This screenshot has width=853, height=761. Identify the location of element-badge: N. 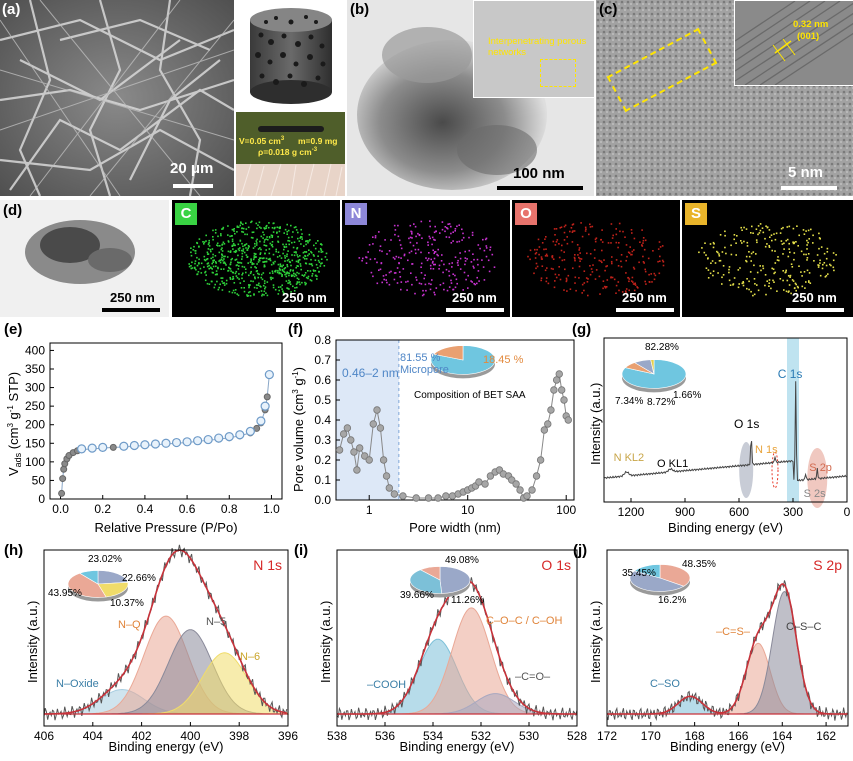
(356, 214).